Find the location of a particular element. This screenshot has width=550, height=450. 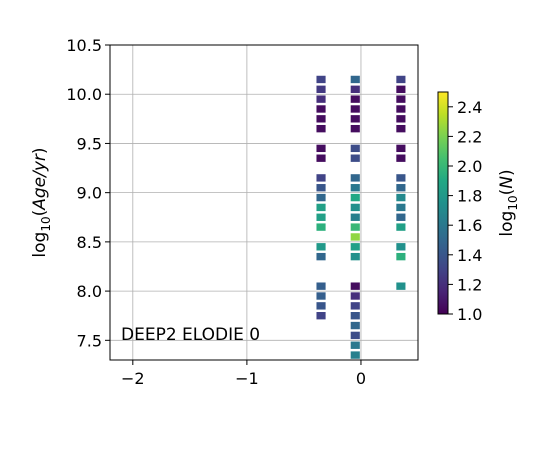

heatmap-cells is located at coordinates (361, 217).